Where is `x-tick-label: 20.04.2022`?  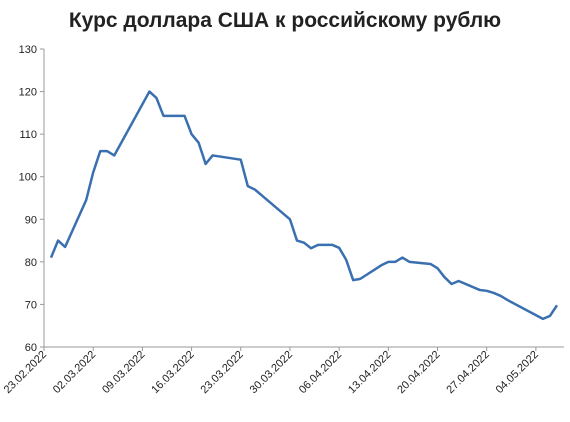
x-tick-label: 20.04.2022 is located at coordinates (418, 372).